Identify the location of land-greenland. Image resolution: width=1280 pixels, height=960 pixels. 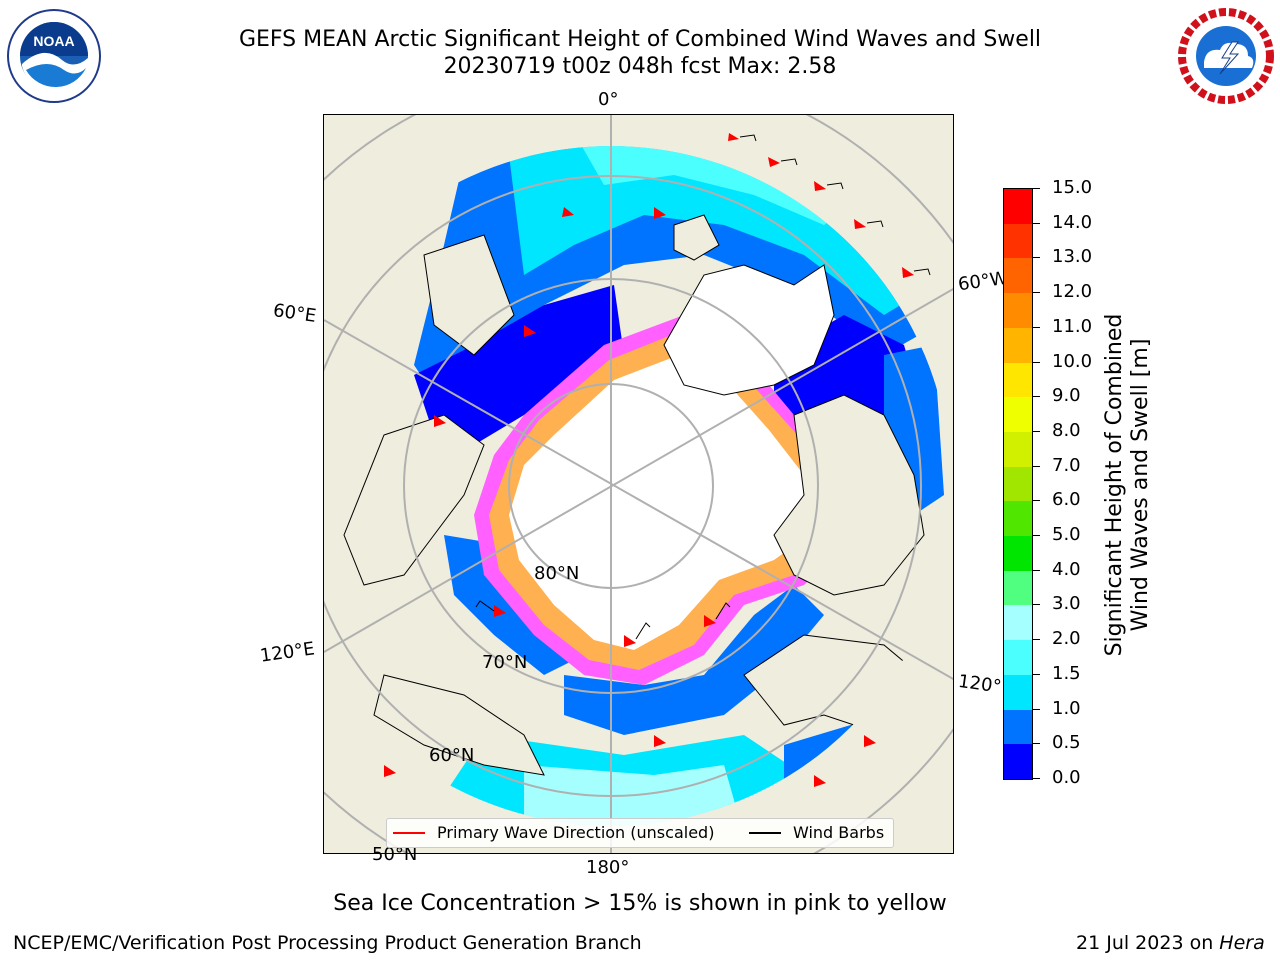
(749, 330).